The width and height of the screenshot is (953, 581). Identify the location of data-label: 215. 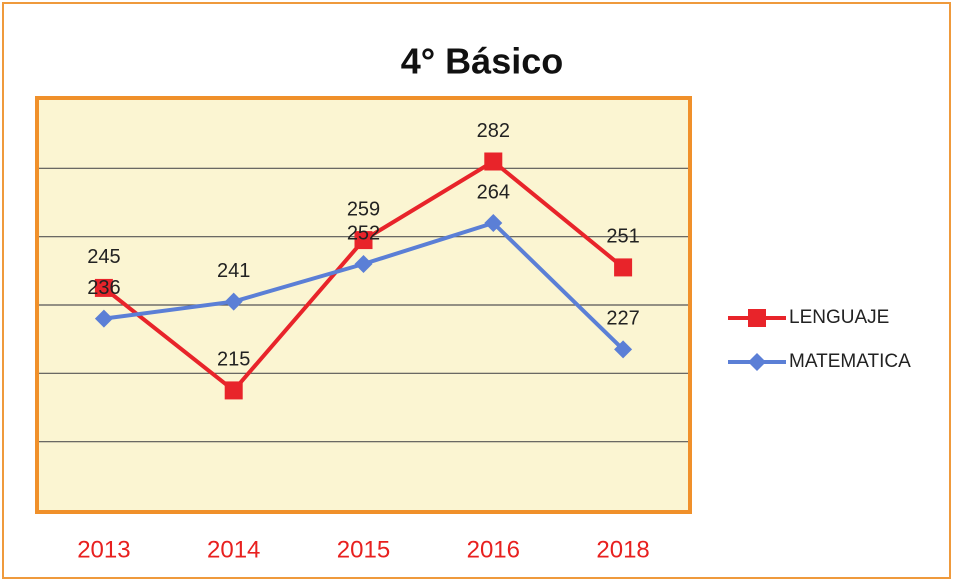
(233, 360).